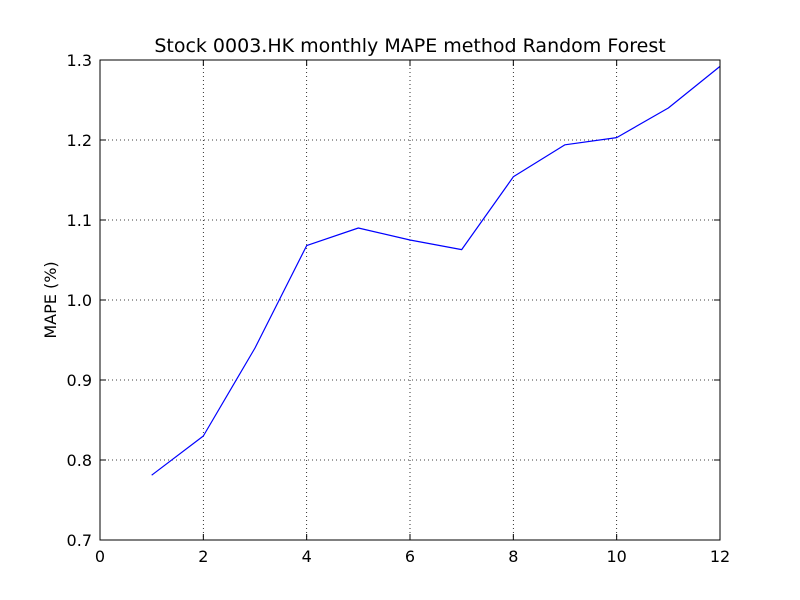 The image size is (800, 600). What do you see at coordinates (720, 556) in the screenshot?
I see `x-tick-label: 12` at bounding box center [720, 556].